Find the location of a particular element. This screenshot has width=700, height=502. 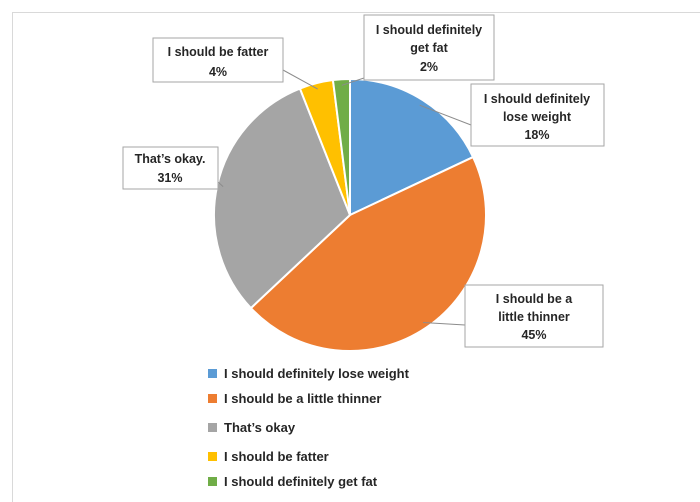

legend-item-little-thinner: I should be a little thinner is located at coordinates (294, 398).